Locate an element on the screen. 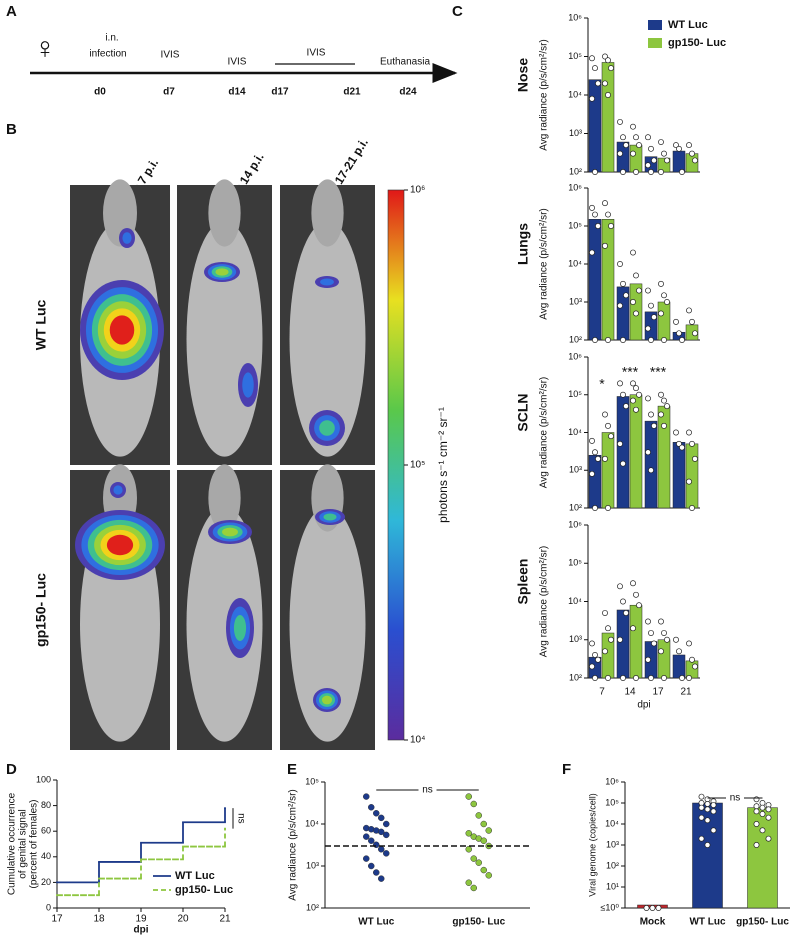 The width and height of the screenshot is (800, 940). chart-title: Spleen is located at coordinates (523, 582).